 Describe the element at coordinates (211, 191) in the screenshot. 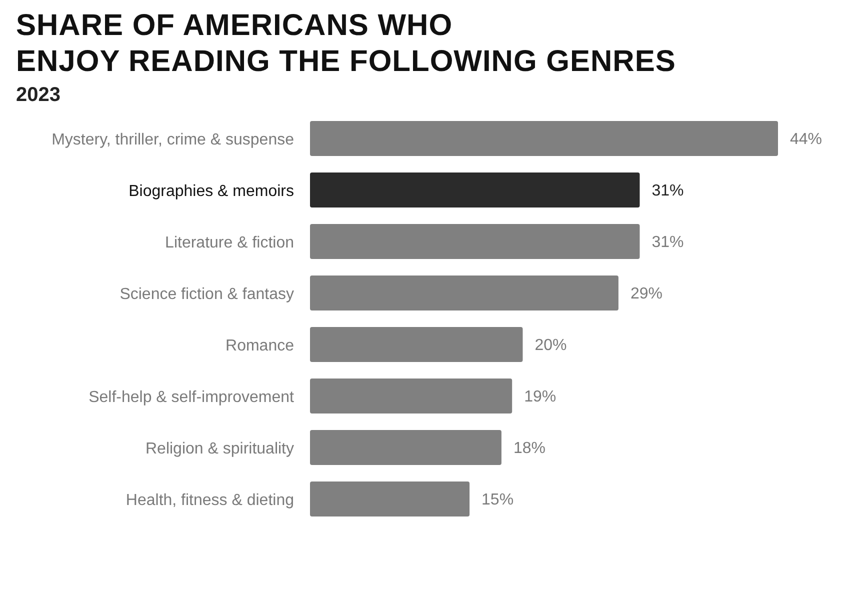

I see `y-tick-label: Biographies & memoirs` at that location.